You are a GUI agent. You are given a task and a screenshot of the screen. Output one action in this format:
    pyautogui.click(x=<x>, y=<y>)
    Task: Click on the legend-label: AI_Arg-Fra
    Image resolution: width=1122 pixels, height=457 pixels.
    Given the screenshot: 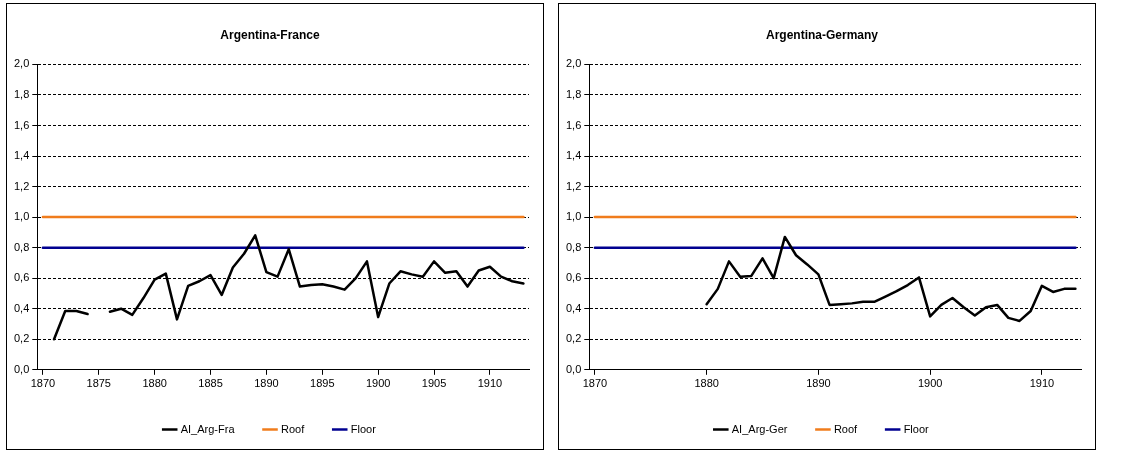 What is the action you would take?
    pyautogui.click(x=208, y=428)
    